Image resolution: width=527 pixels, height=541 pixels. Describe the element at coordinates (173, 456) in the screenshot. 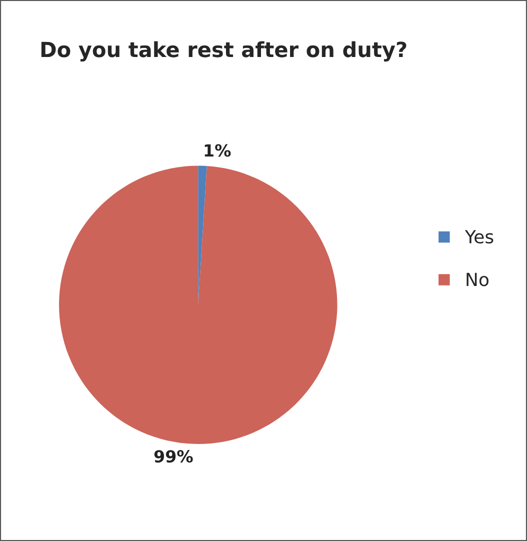

I see `data-label: 99%` at that location.